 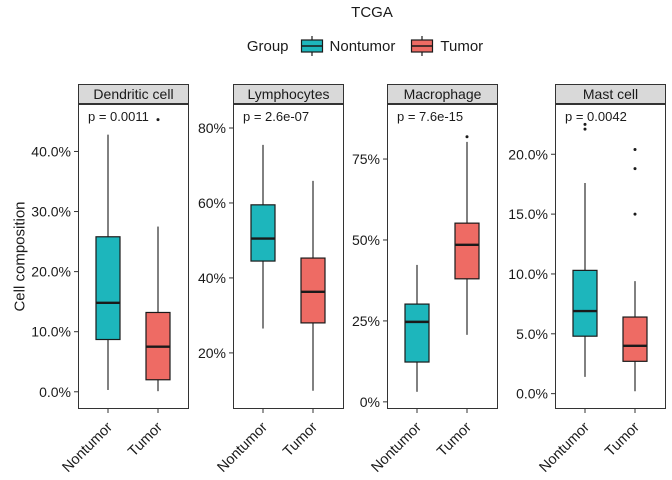 What do you see at coordinates (51, 151) in the screenshot?
I see `y-tick-label: 40.0%` at bounding box center [51, 151].